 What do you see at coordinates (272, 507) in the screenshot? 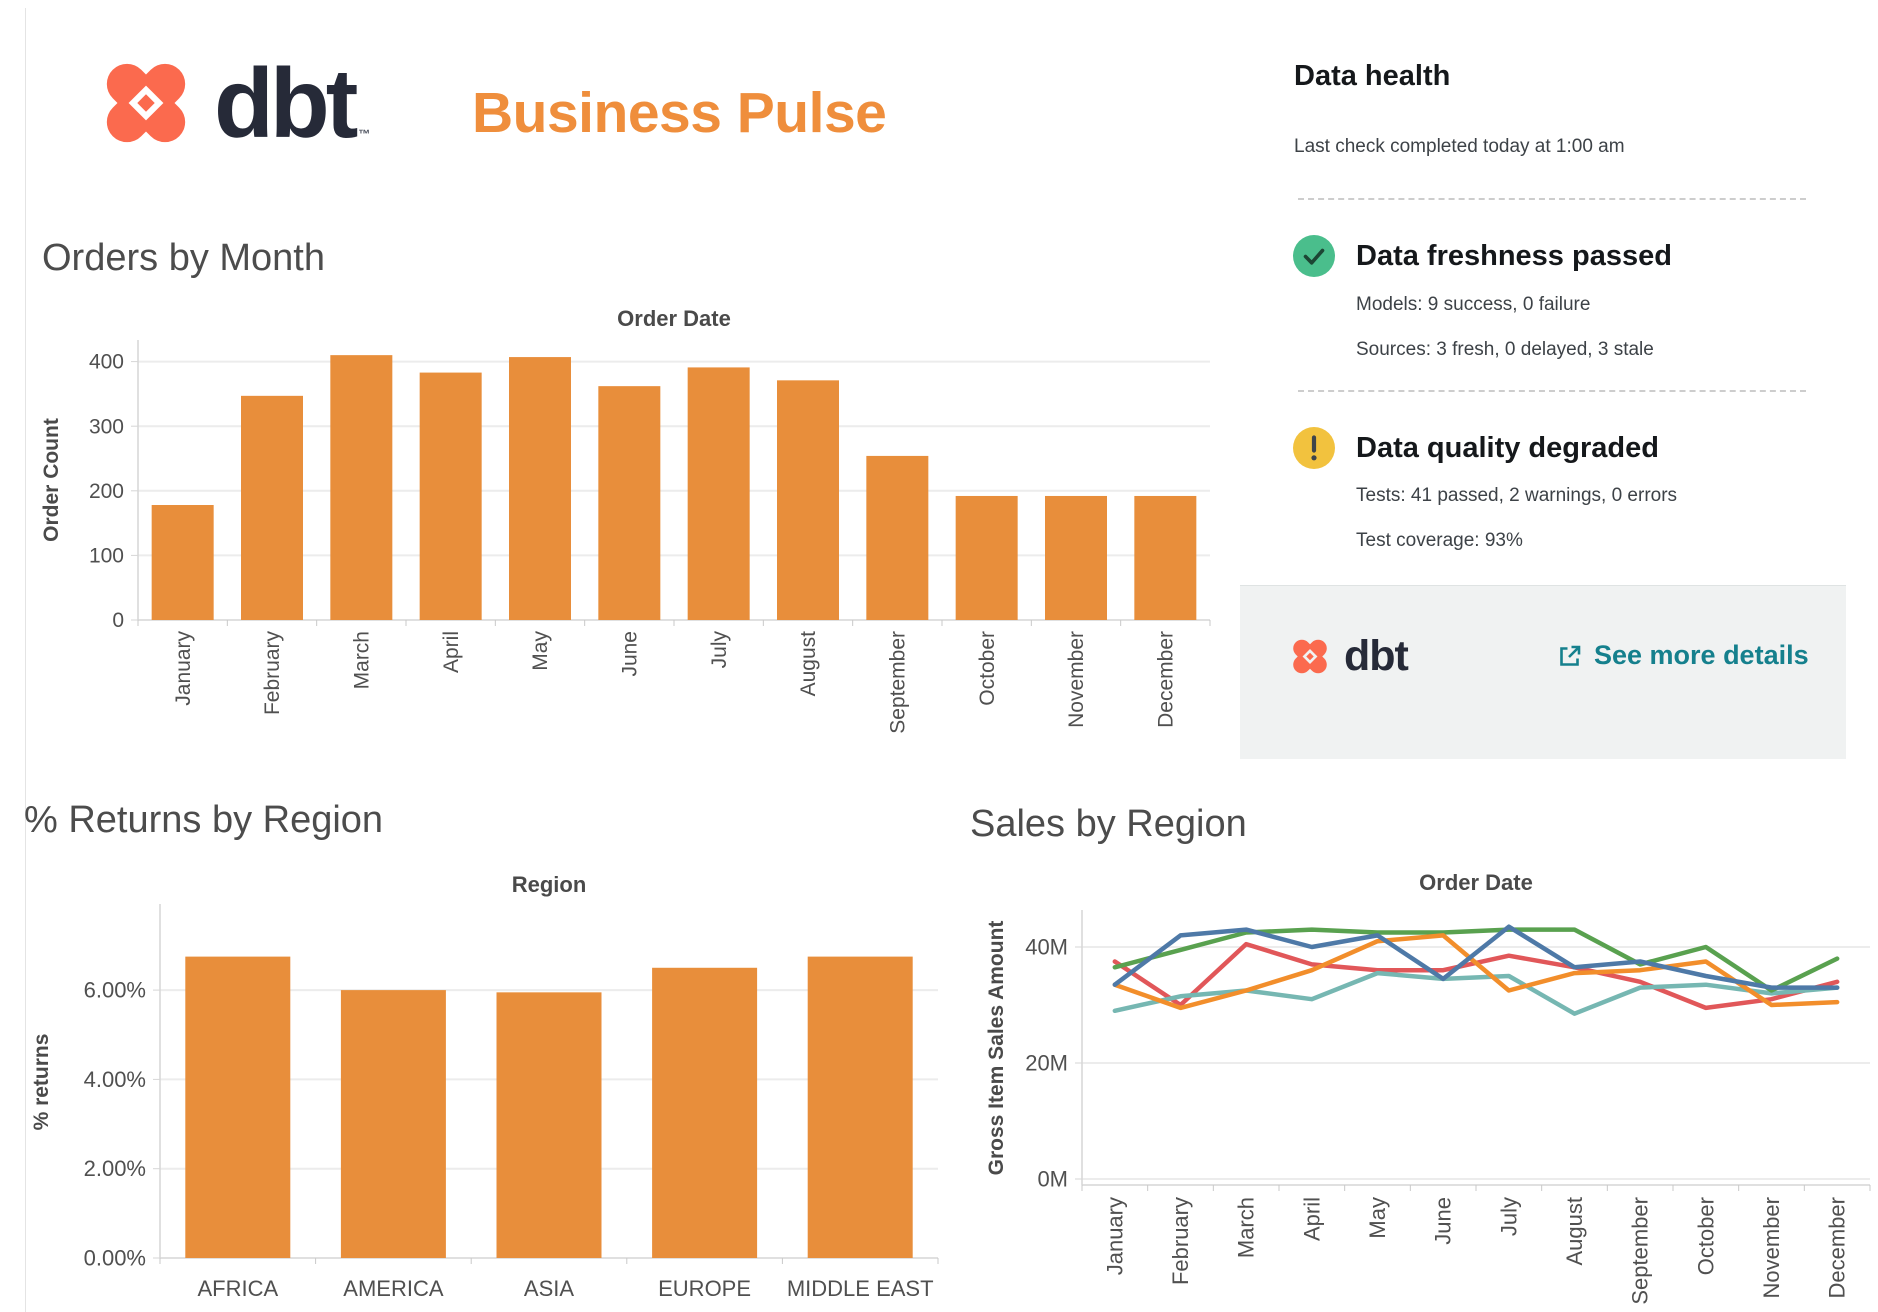
I see `bar-february` at bounding box center [272, 507].